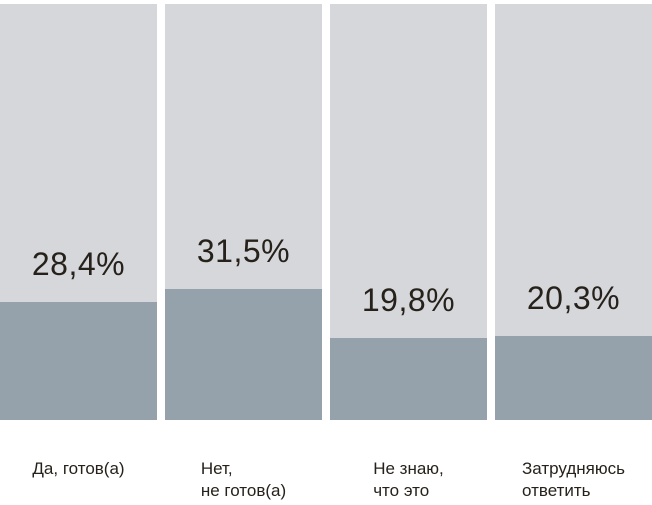 The height and width of the screenshot is (505, 652). Describe the element at coordinates (573, 298) in the screenshot. I see `bar-value-label: 20,3%` at that location.